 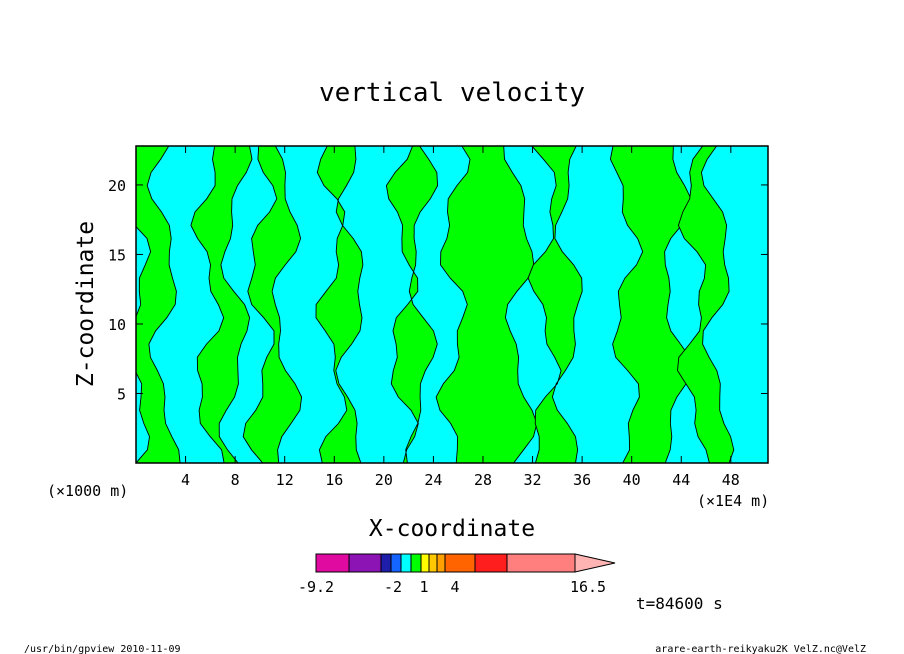 What do you see at coordinates (86, 304) in the screenshot?
I see `y-axis-title: Z-coordinate` at bounding box center [86, 304].